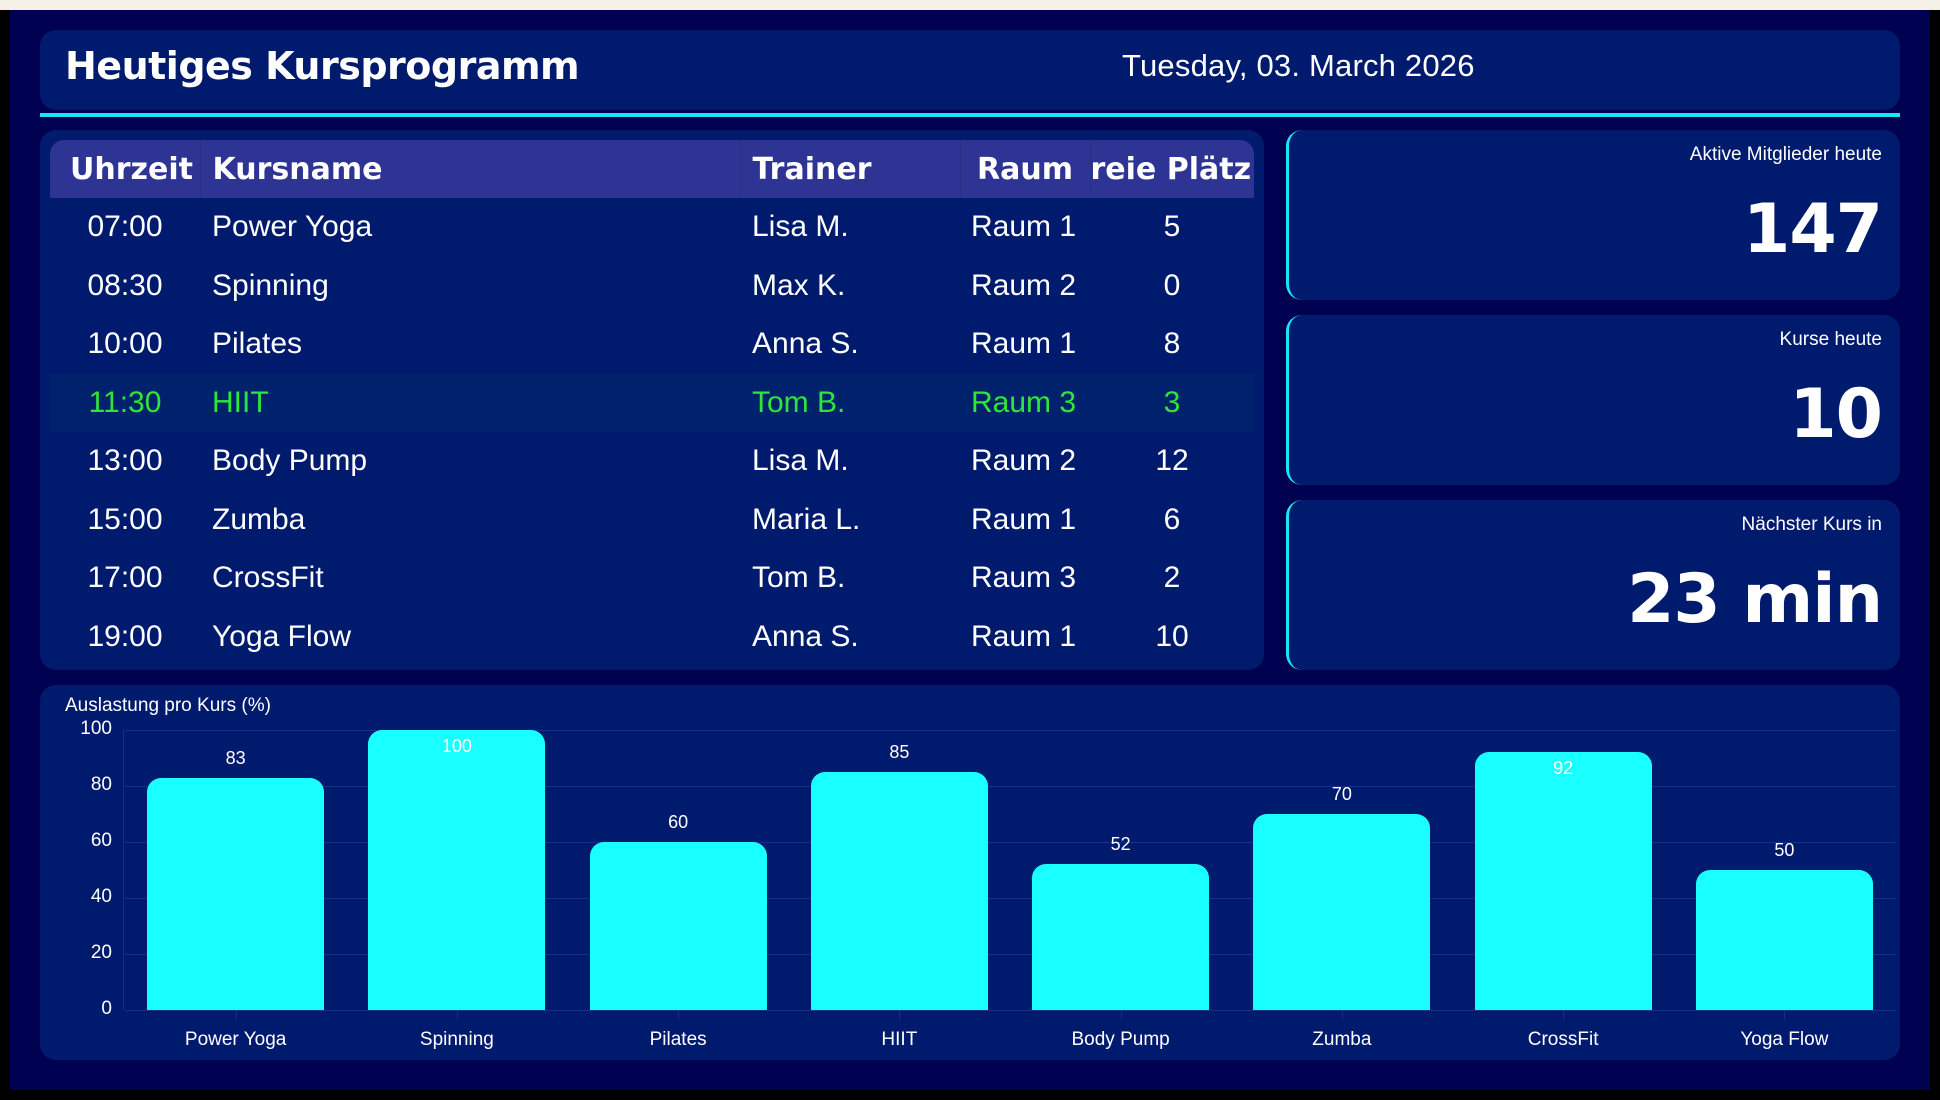 The height and width of the screenshot is (1100, 1940). Describe the element at coordinates (652, 344) in the screenshot. I see `table-row: 10:00 Pilates Anna S. Raum 1 8` at that location.